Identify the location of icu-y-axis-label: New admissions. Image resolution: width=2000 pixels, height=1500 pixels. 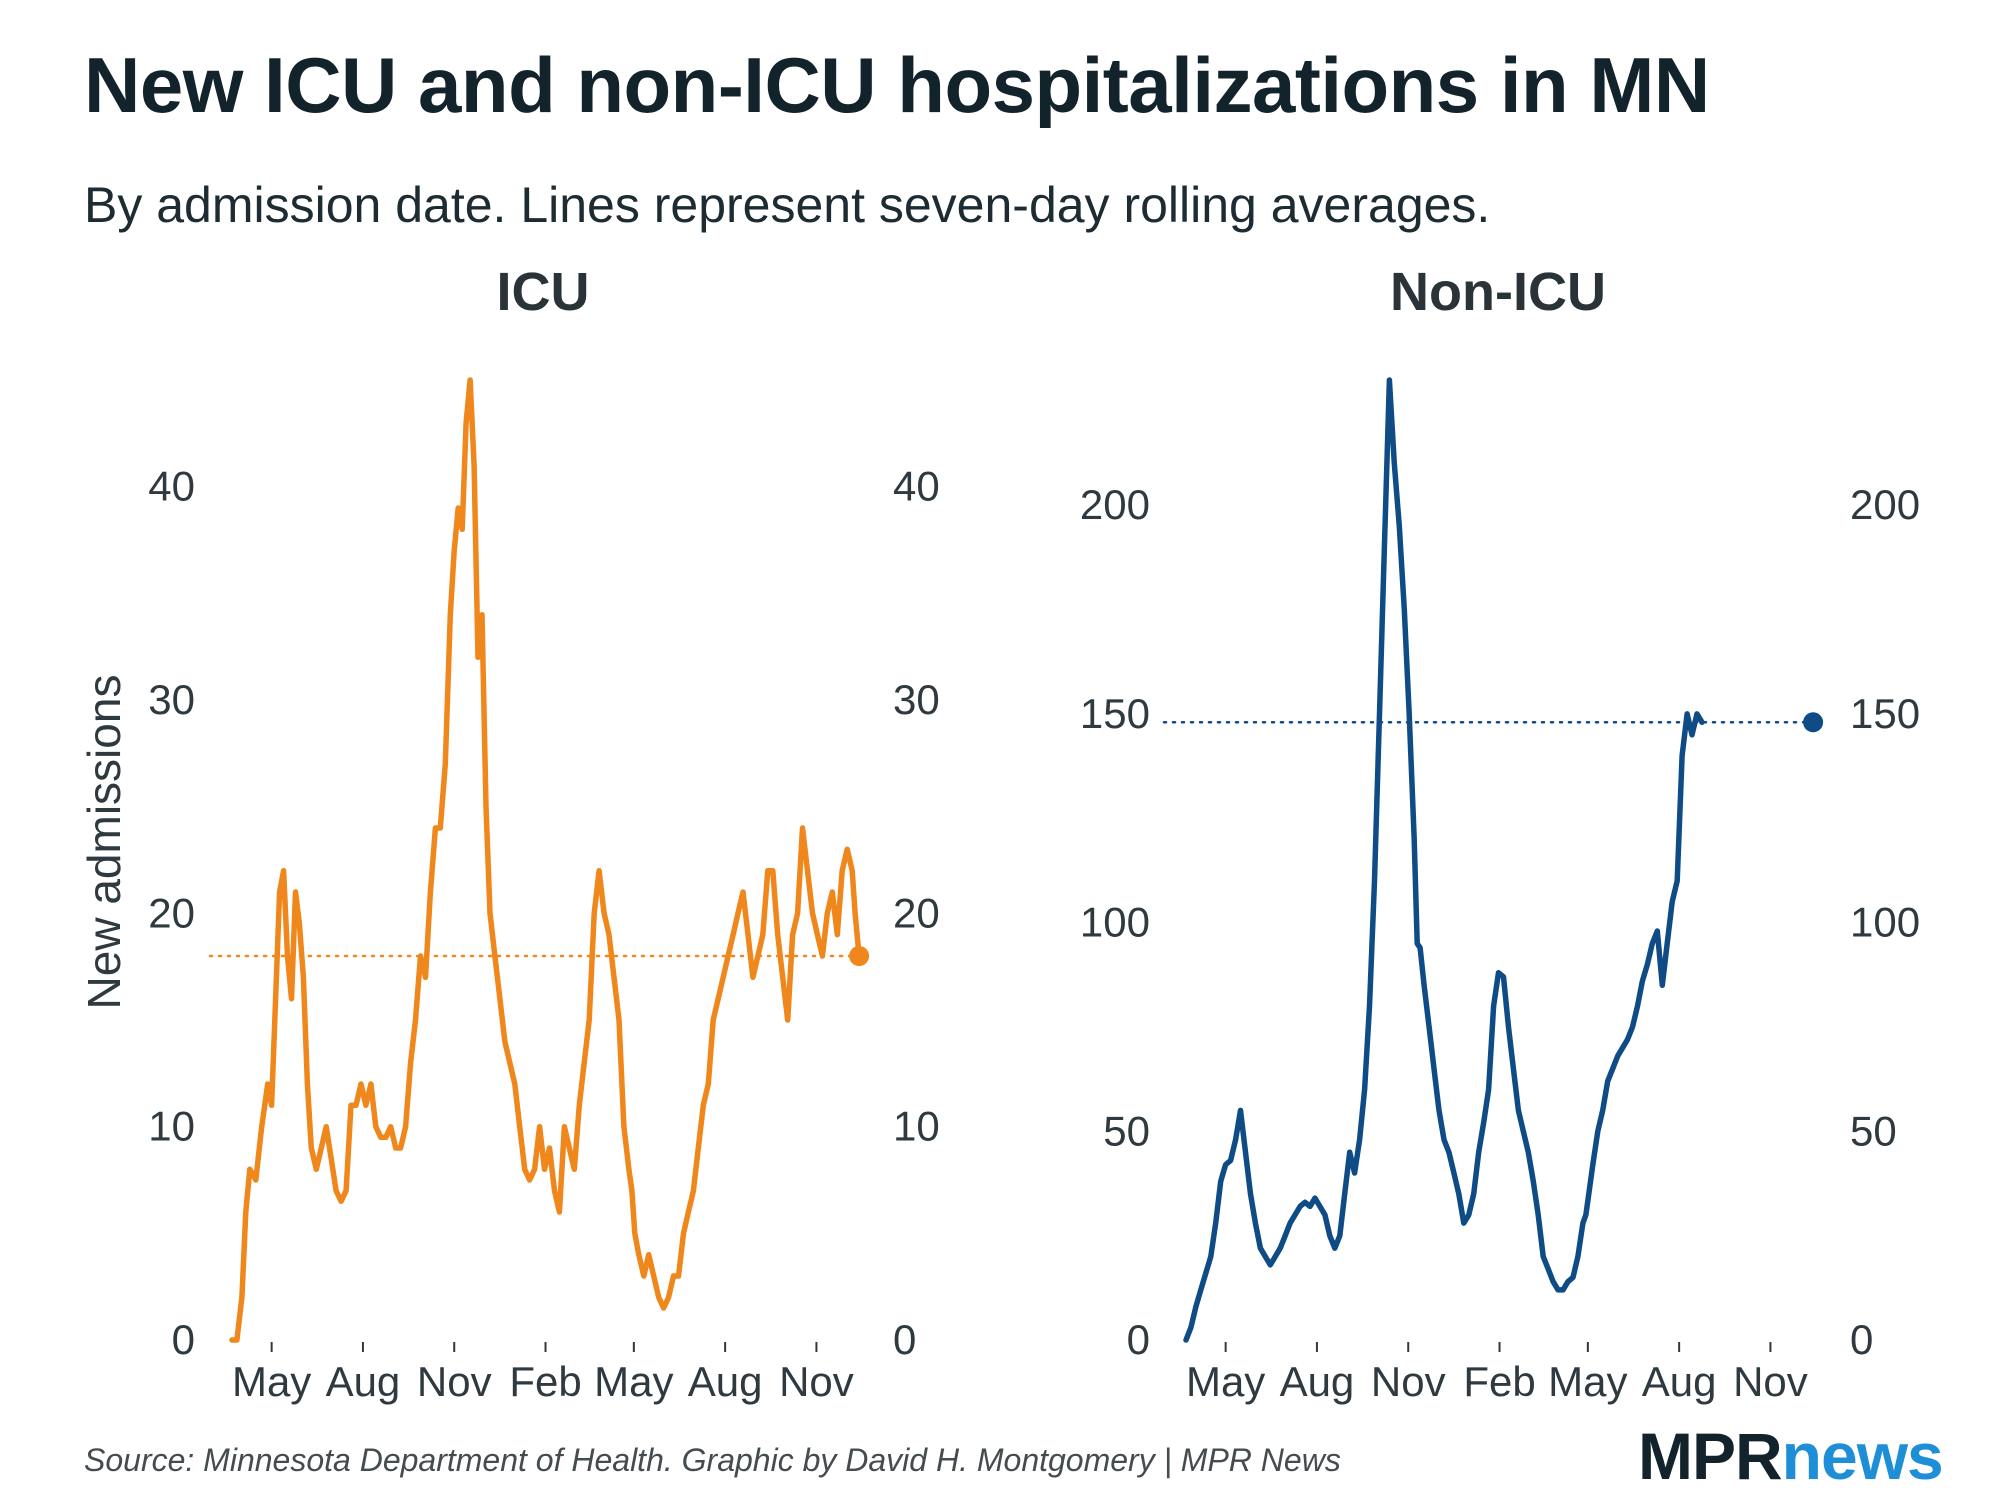
(104, 842).